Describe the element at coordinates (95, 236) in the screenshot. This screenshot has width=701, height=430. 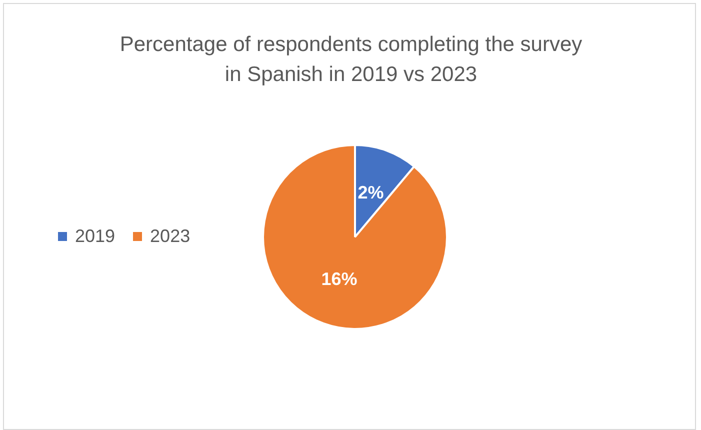
I see `legend-label: 2019` at that location.